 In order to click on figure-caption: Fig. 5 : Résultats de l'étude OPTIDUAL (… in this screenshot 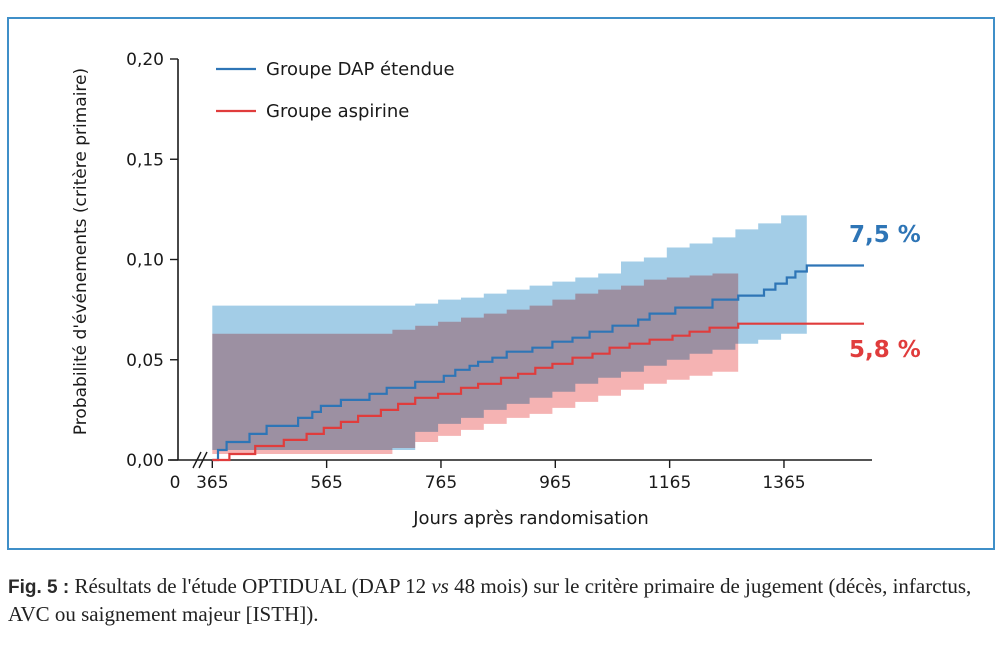, I will do `click(505, 600)`.